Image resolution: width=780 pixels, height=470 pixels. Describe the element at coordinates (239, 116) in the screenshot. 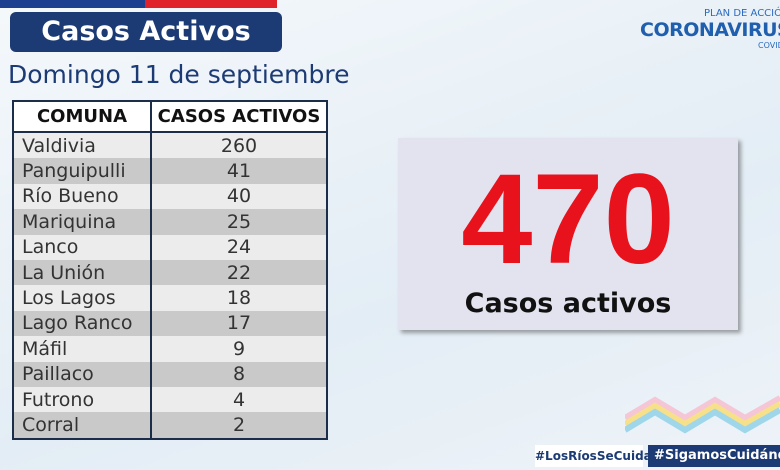

I see `column-header: CASOS ACTIVOS` at that location.